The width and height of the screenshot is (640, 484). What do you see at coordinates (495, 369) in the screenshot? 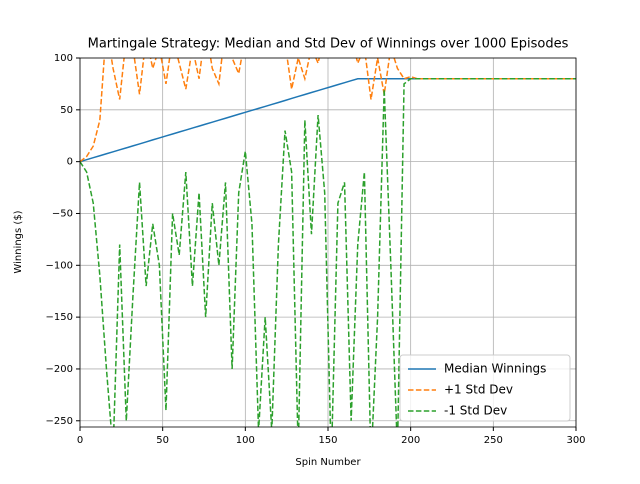
I see `legend-label: Median Winnings` at bounding box center [495, 369].